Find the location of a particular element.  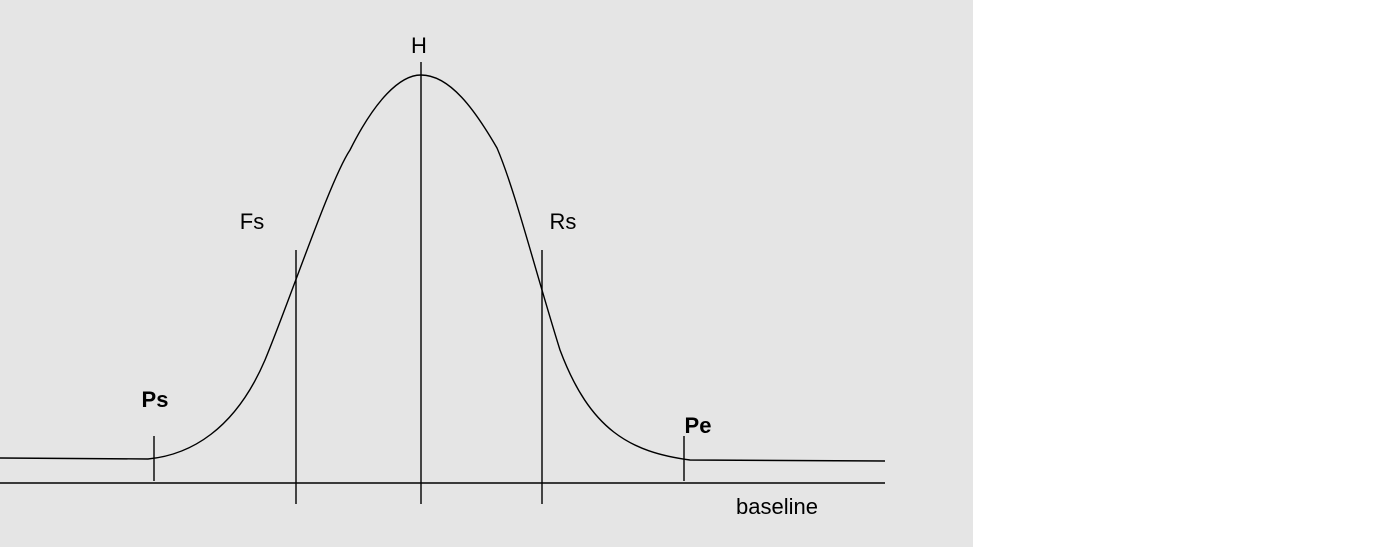

pe-label: Pe is located at coordinates (698, 425).